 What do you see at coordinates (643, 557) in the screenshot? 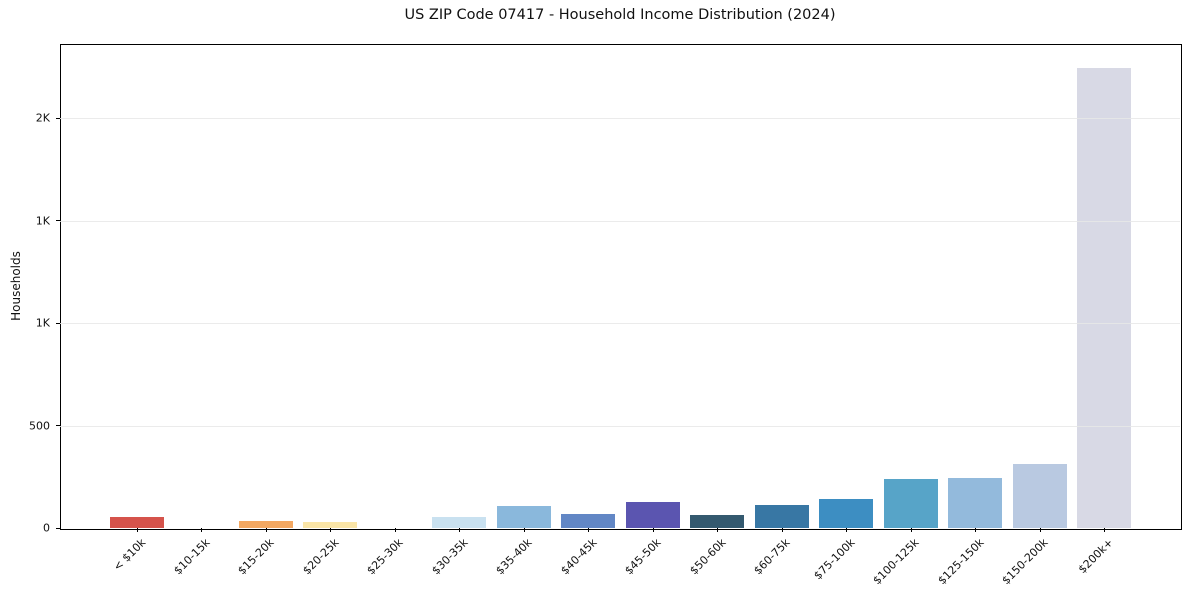
I see `x-tick-label: $45-50k` at bounding box center [643, 557].